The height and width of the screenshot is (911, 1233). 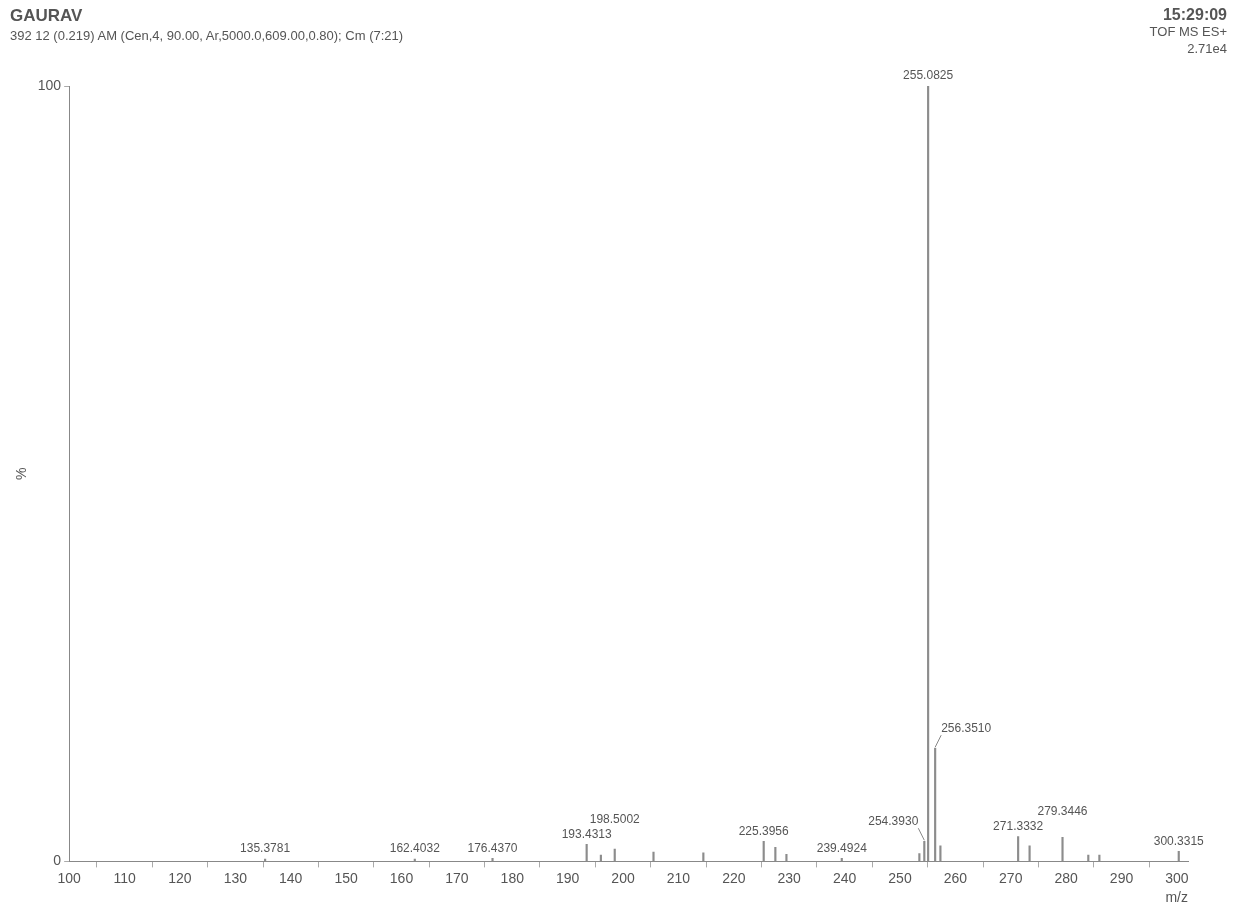 I want to click on x-tick-label: 280, so click(x=1066, y=877).